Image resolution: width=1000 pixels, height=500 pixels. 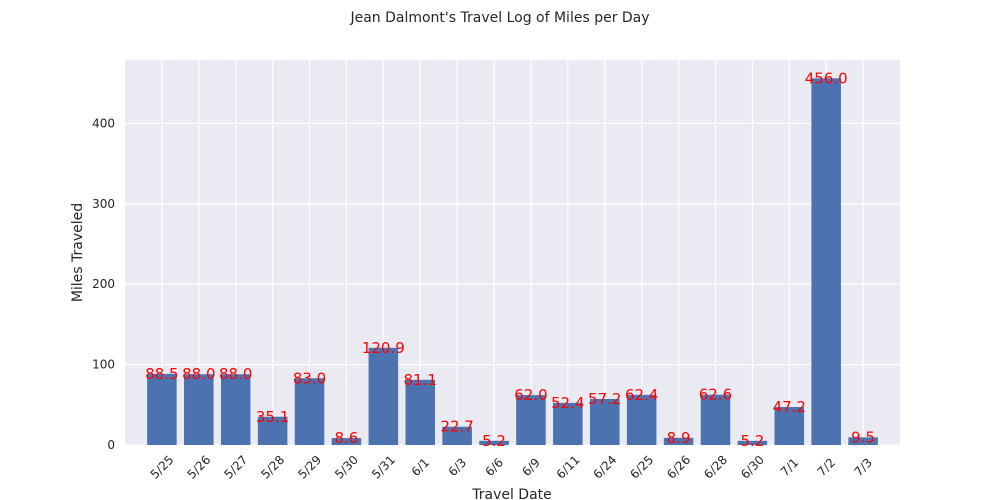 What do you see at coordinates (235, 467) in the screenshot?
I see `x-tick-label: 5/27` at bounding box center [235, 467].